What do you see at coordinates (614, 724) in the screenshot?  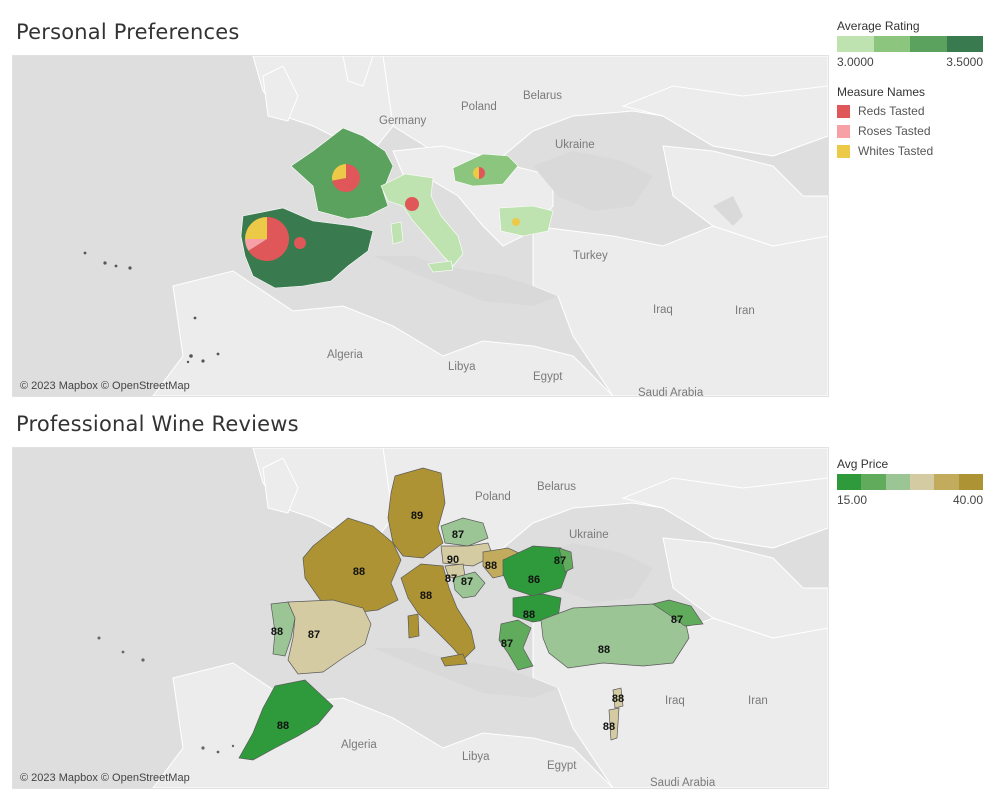 I see `country-israel` at bounding box center [614, 724].